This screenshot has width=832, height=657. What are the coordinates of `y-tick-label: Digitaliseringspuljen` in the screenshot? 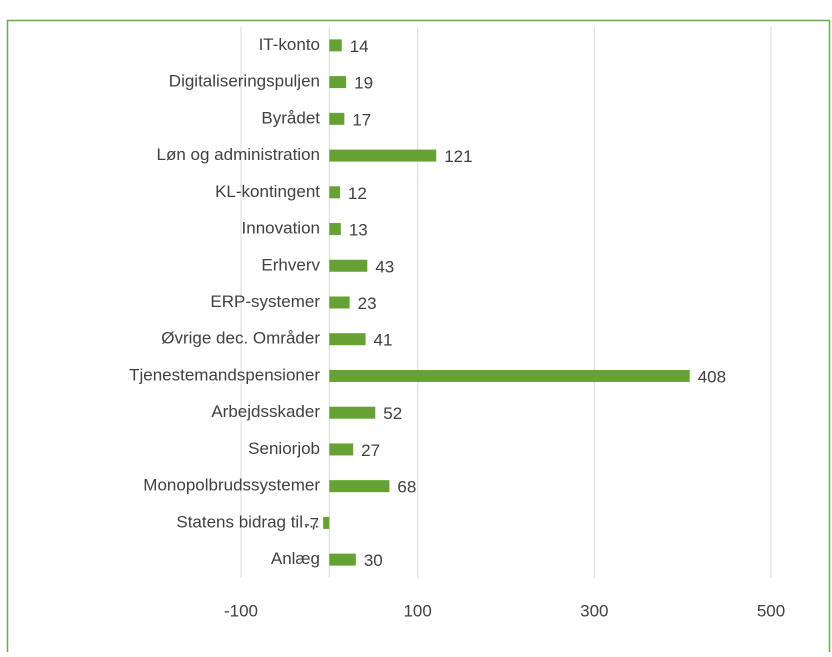 It's located at (244, 81).